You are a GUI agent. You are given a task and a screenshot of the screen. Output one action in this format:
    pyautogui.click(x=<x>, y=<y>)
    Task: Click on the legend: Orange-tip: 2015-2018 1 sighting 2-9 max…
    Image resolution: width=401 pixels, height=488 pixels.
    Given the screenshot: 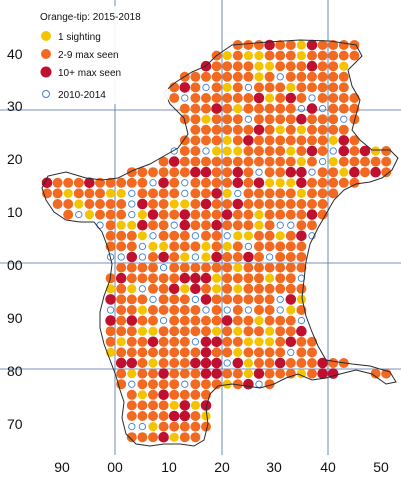 What is the action you would take?
    pyautogui.click(x=102, y=55)
    